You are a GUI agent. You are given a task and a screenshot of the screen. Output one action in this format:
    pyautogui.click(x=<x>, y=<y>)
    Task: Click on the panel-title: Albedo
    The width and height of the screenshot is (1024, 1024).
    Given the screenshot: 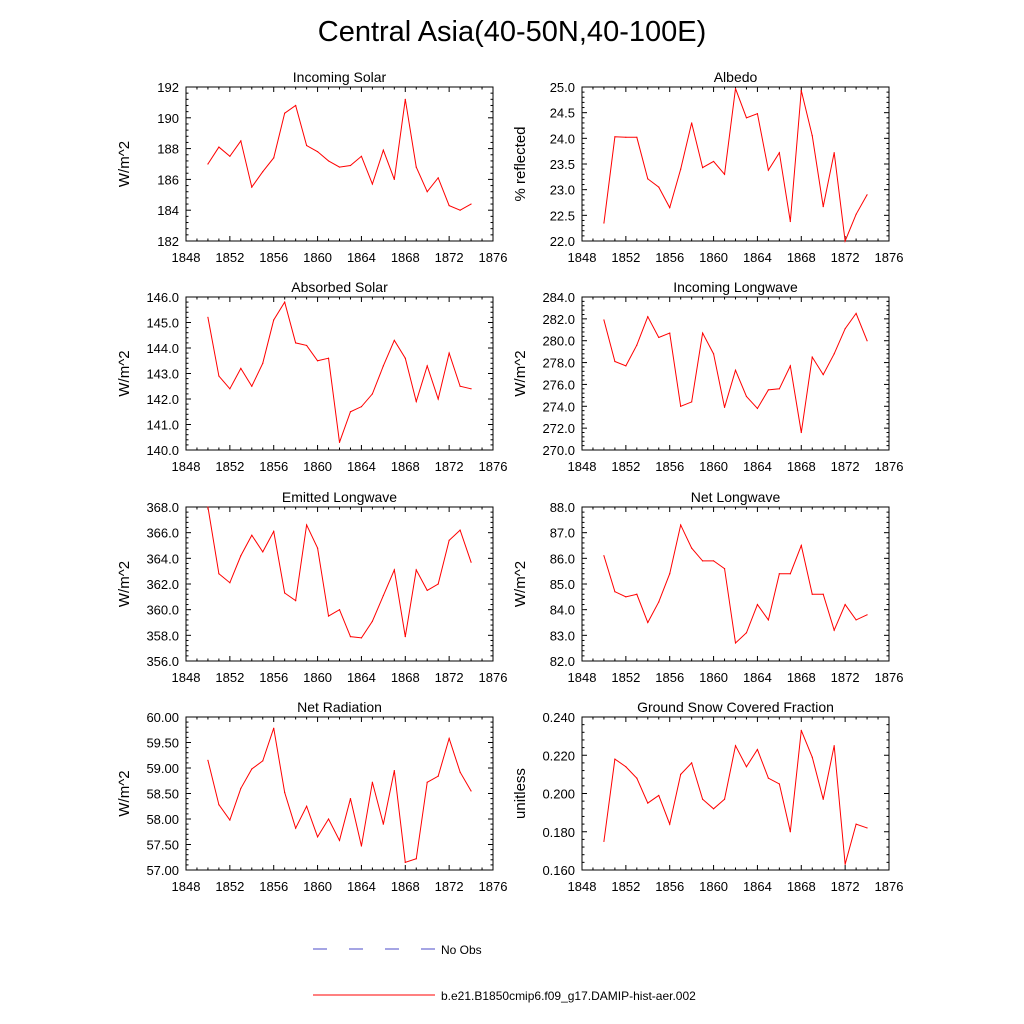 What is the action you would take?
    pyautogui.click(x=736, y=77)
    